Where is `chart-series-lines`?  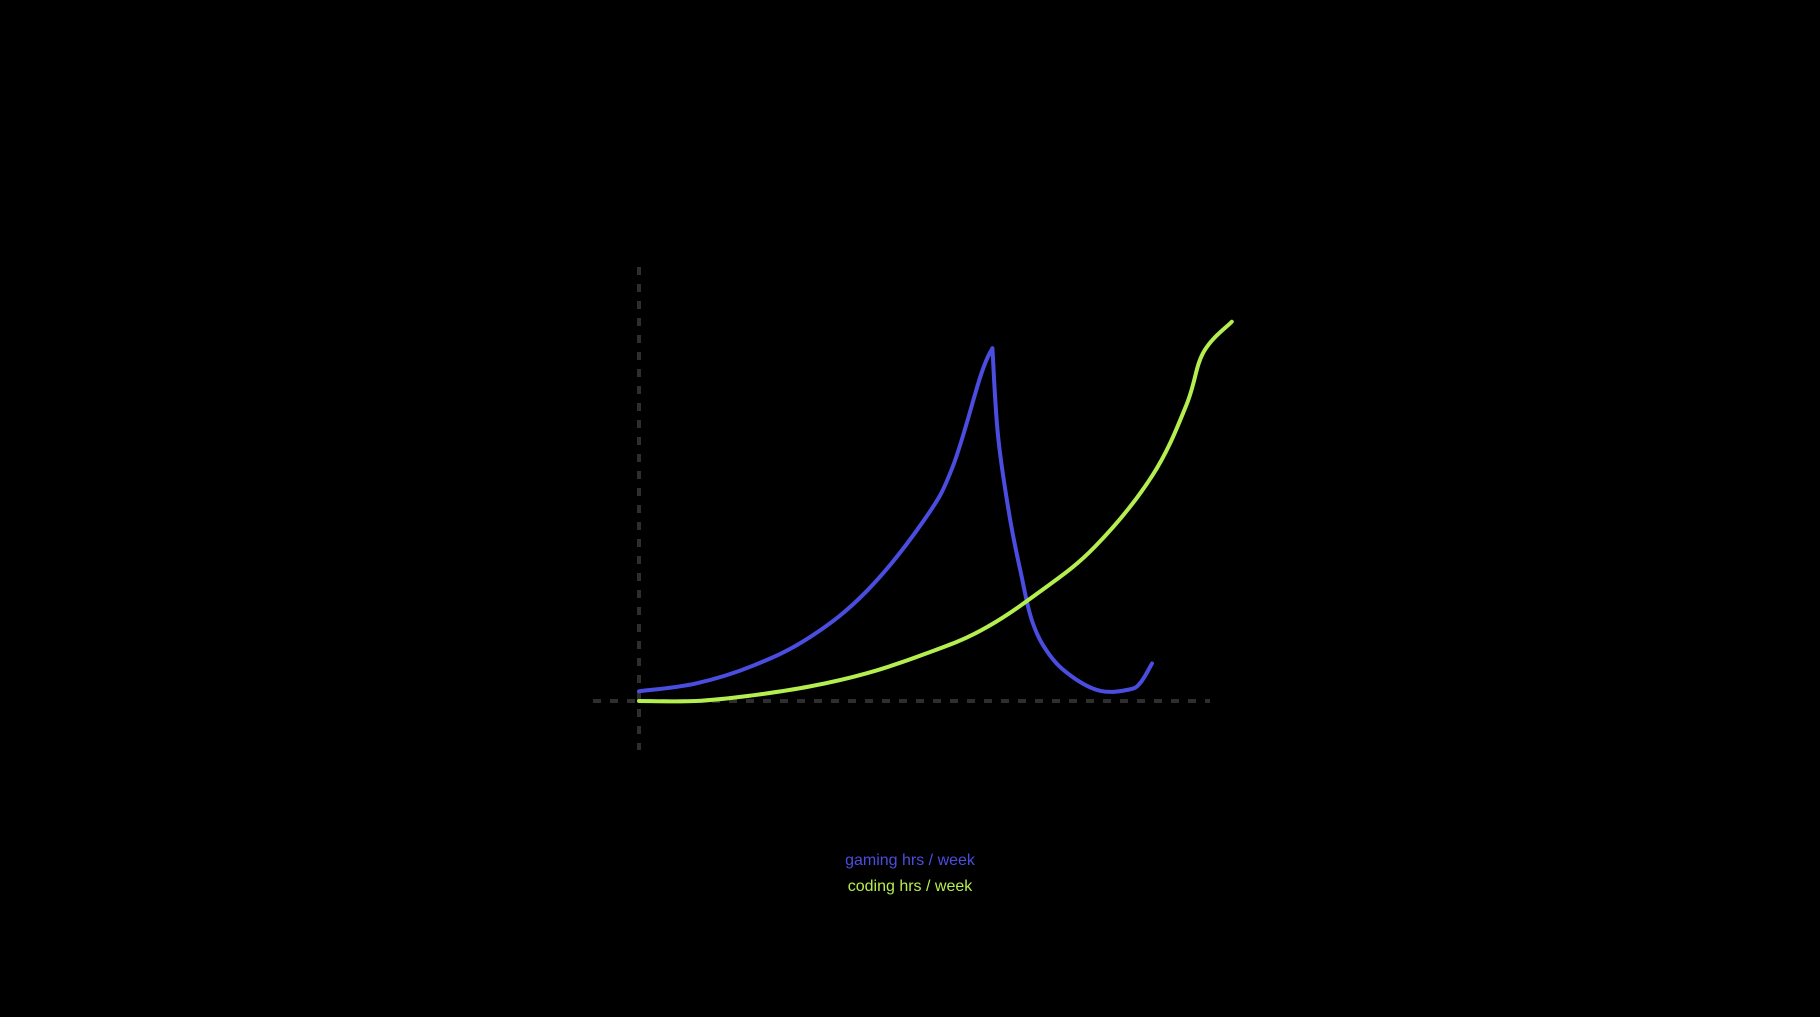 chart-series-lines is located at coordinates (935, 511).